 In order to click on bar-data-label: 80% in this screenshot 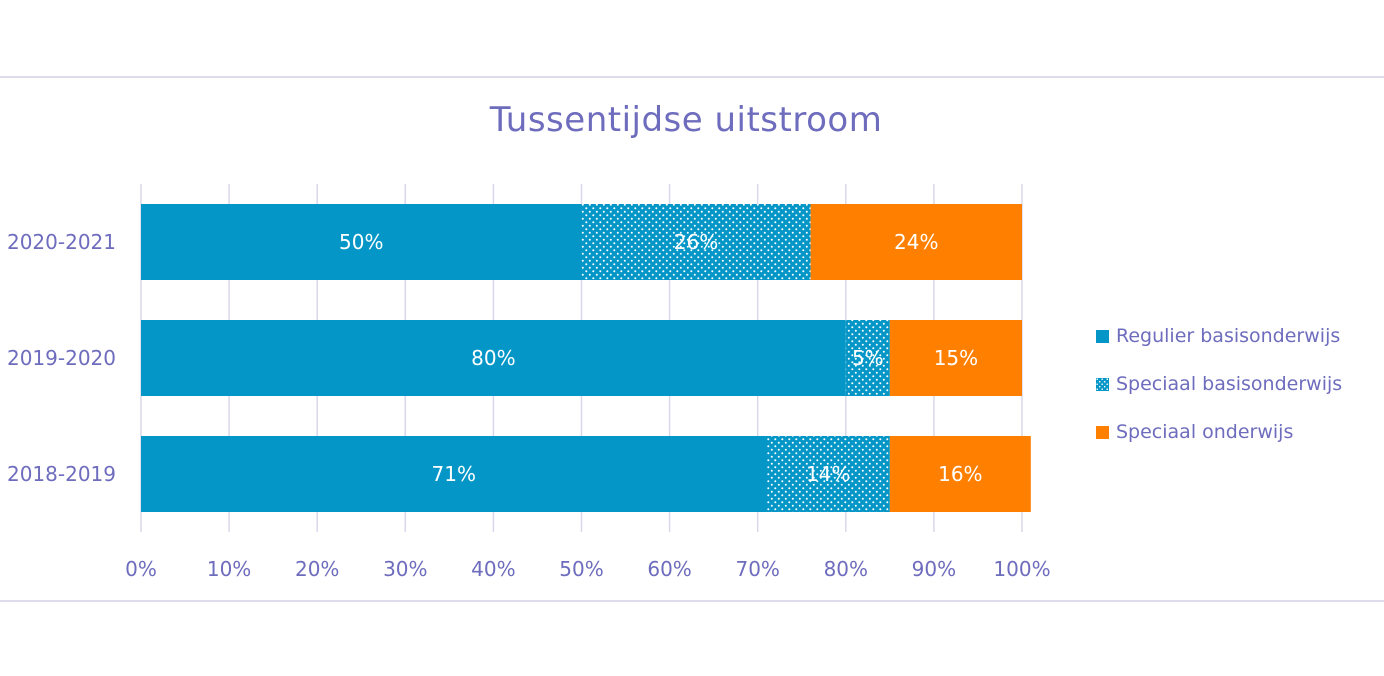, I will do `click(493, 358)`.